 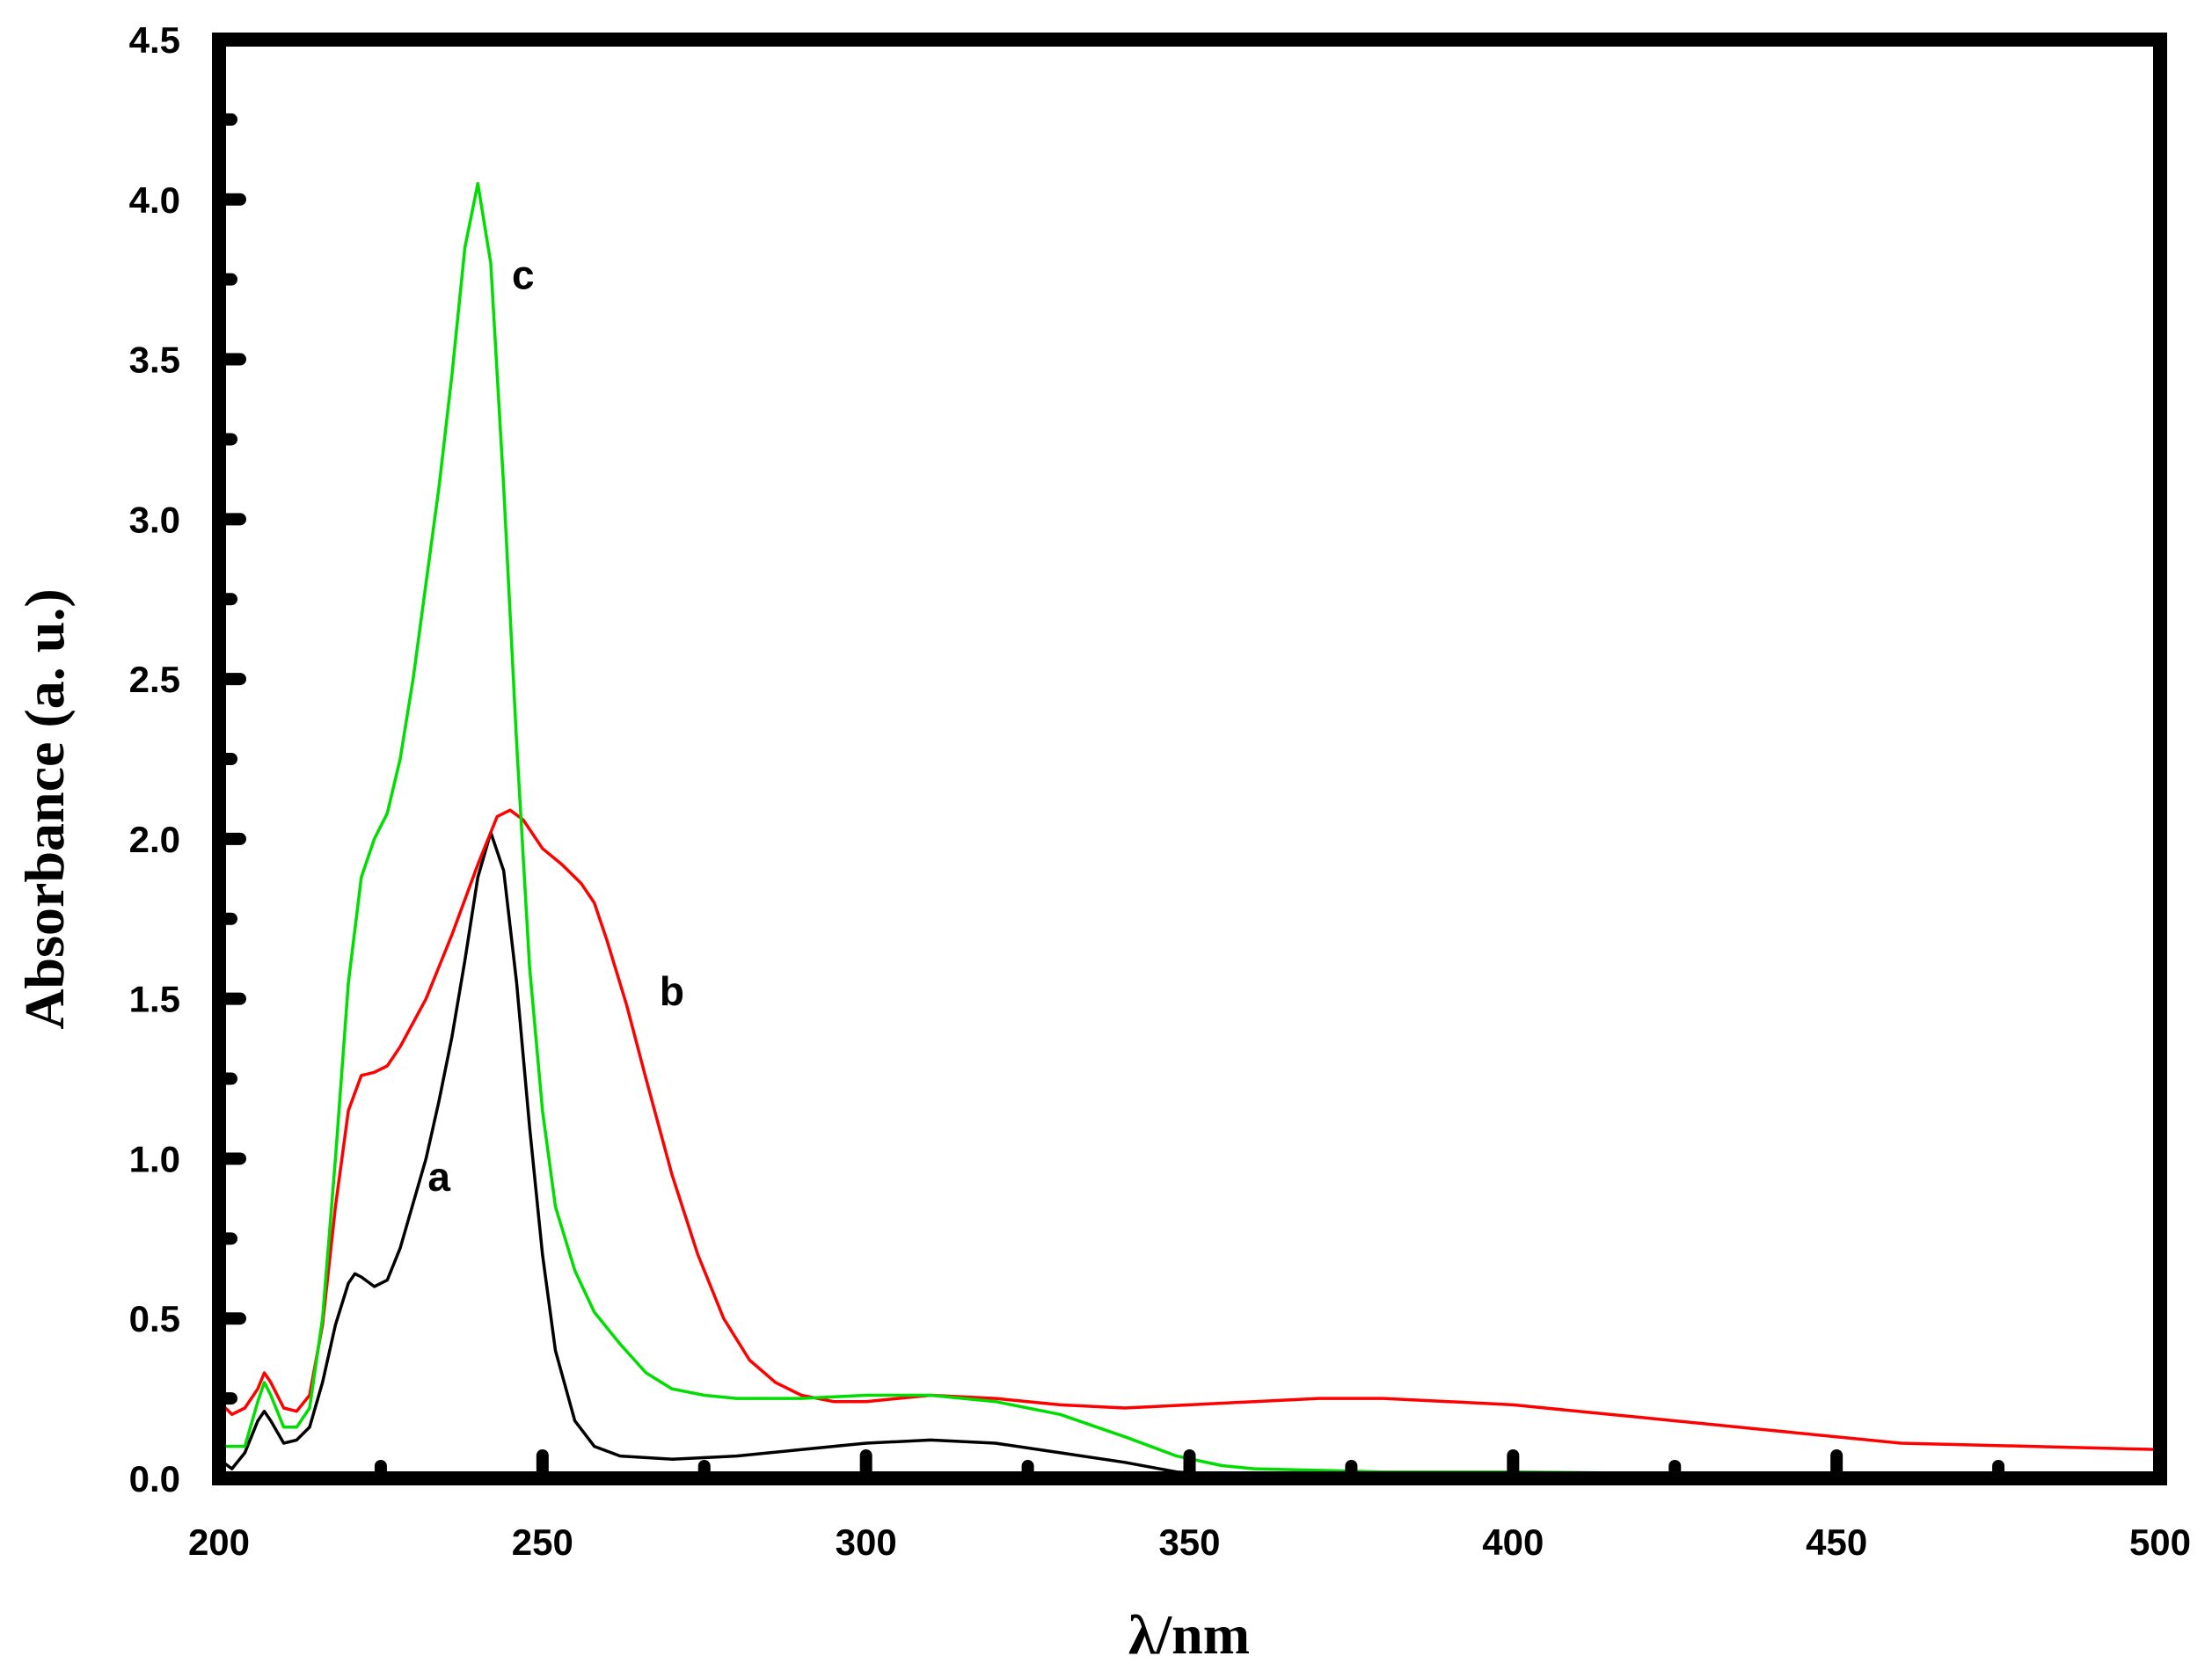 I want to click on curve-label-c: c, so click(x=523, y=275).